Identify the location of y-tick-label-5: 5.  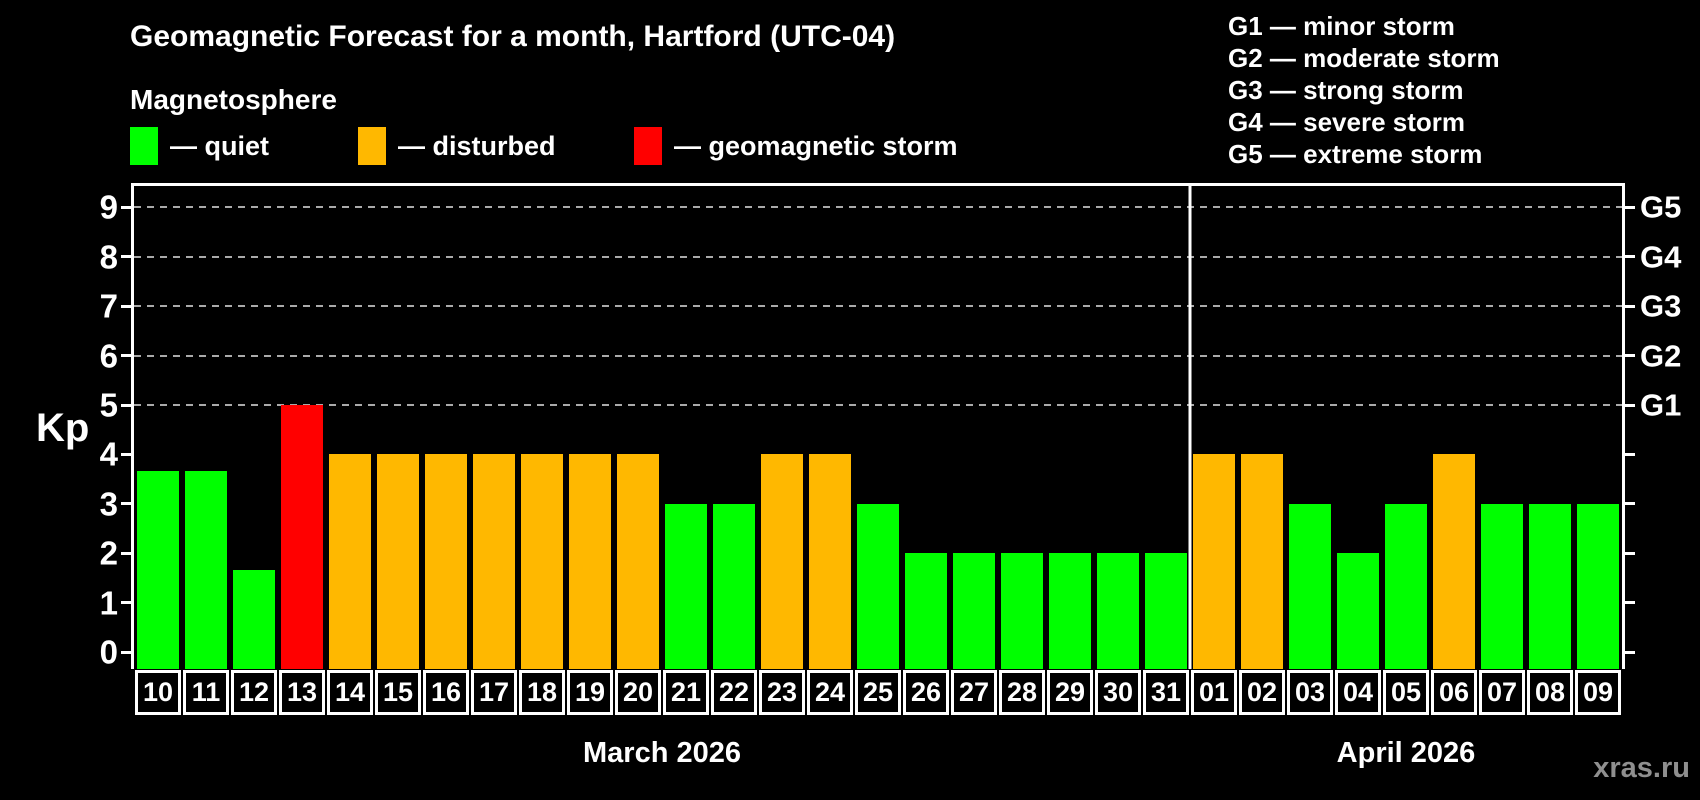
(108, 405).